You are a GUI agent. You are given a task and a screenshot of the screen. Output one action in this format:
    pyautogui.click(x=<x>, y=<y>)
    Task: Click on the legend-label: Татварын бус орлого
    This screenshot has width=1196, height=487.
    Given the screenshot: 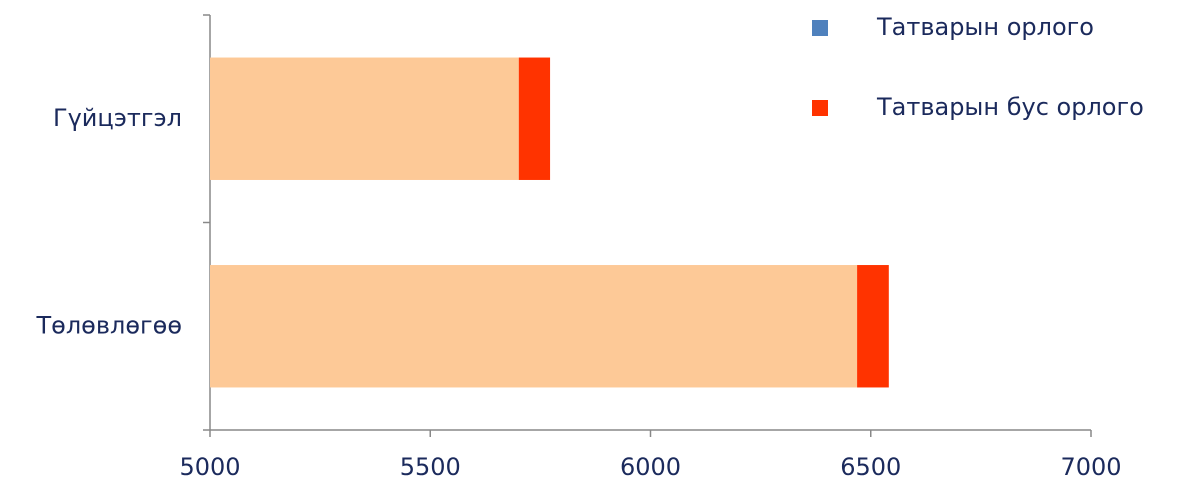 What is the action you would take?
    pyautogui.click(x=1010, y=107)
    